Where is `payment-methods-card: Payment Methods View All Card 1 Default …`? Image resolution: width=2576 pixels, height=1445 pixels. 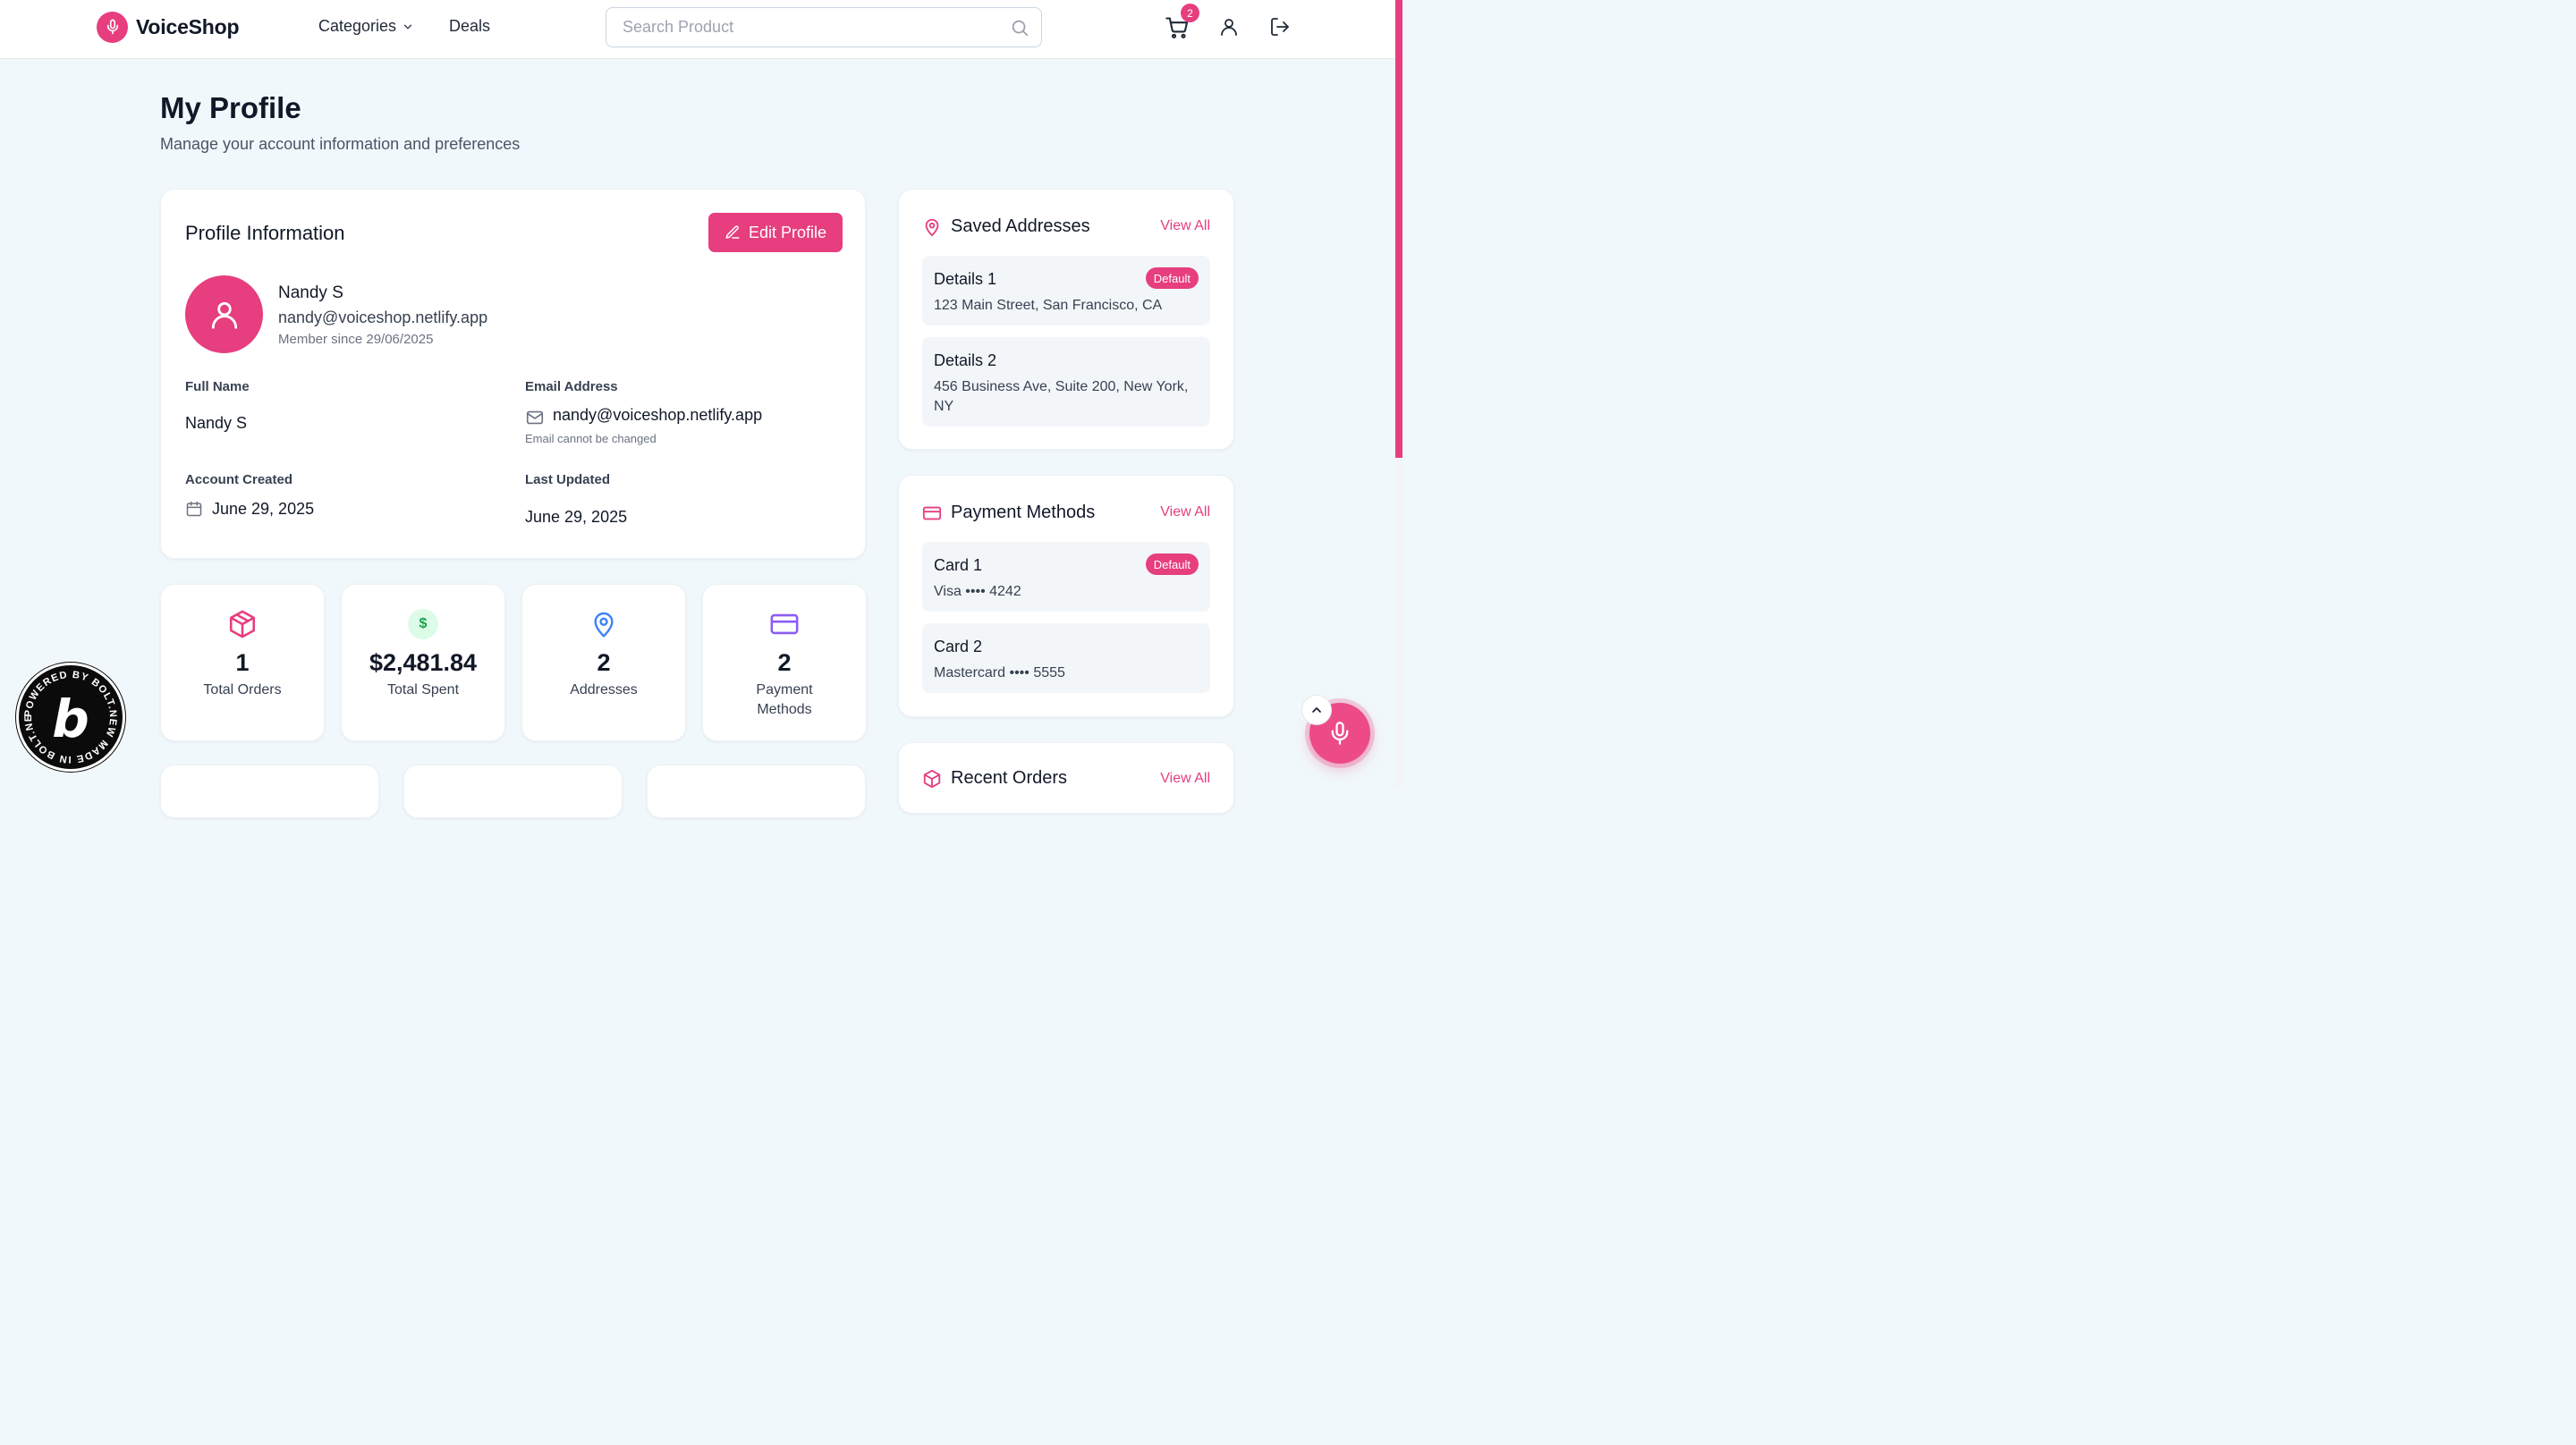 payment-methods-card: Payment Methods View All Card 1 Default … is located at coordinates (1066, 596).